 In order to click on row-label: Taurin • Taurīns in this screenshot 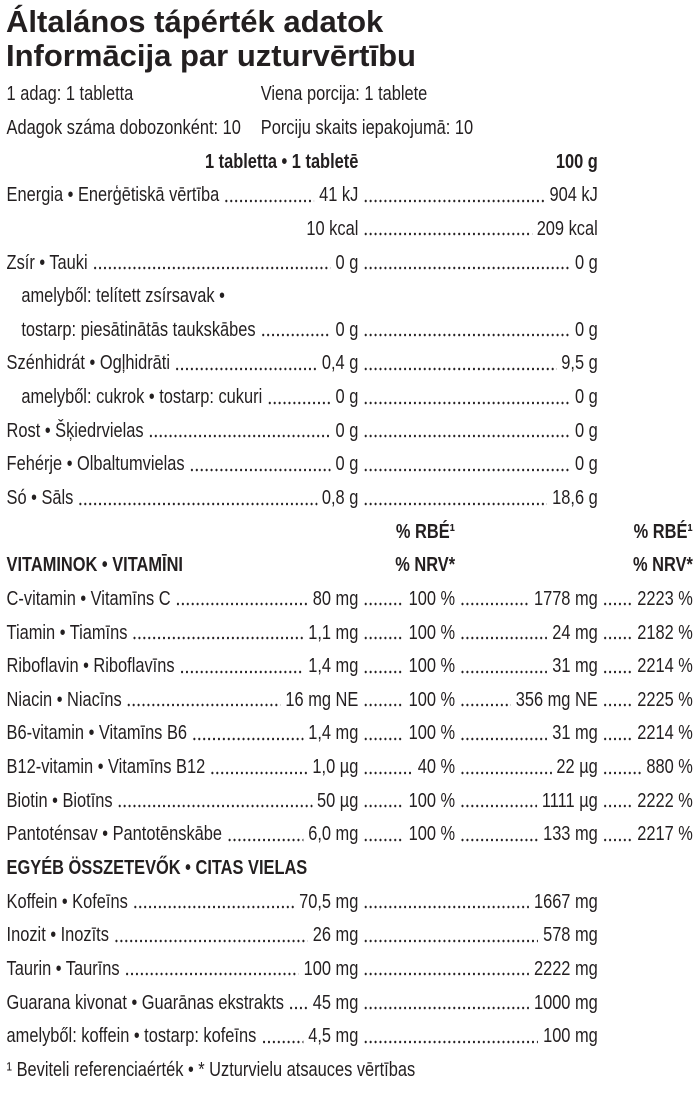, I will do `click(63, 968)`.